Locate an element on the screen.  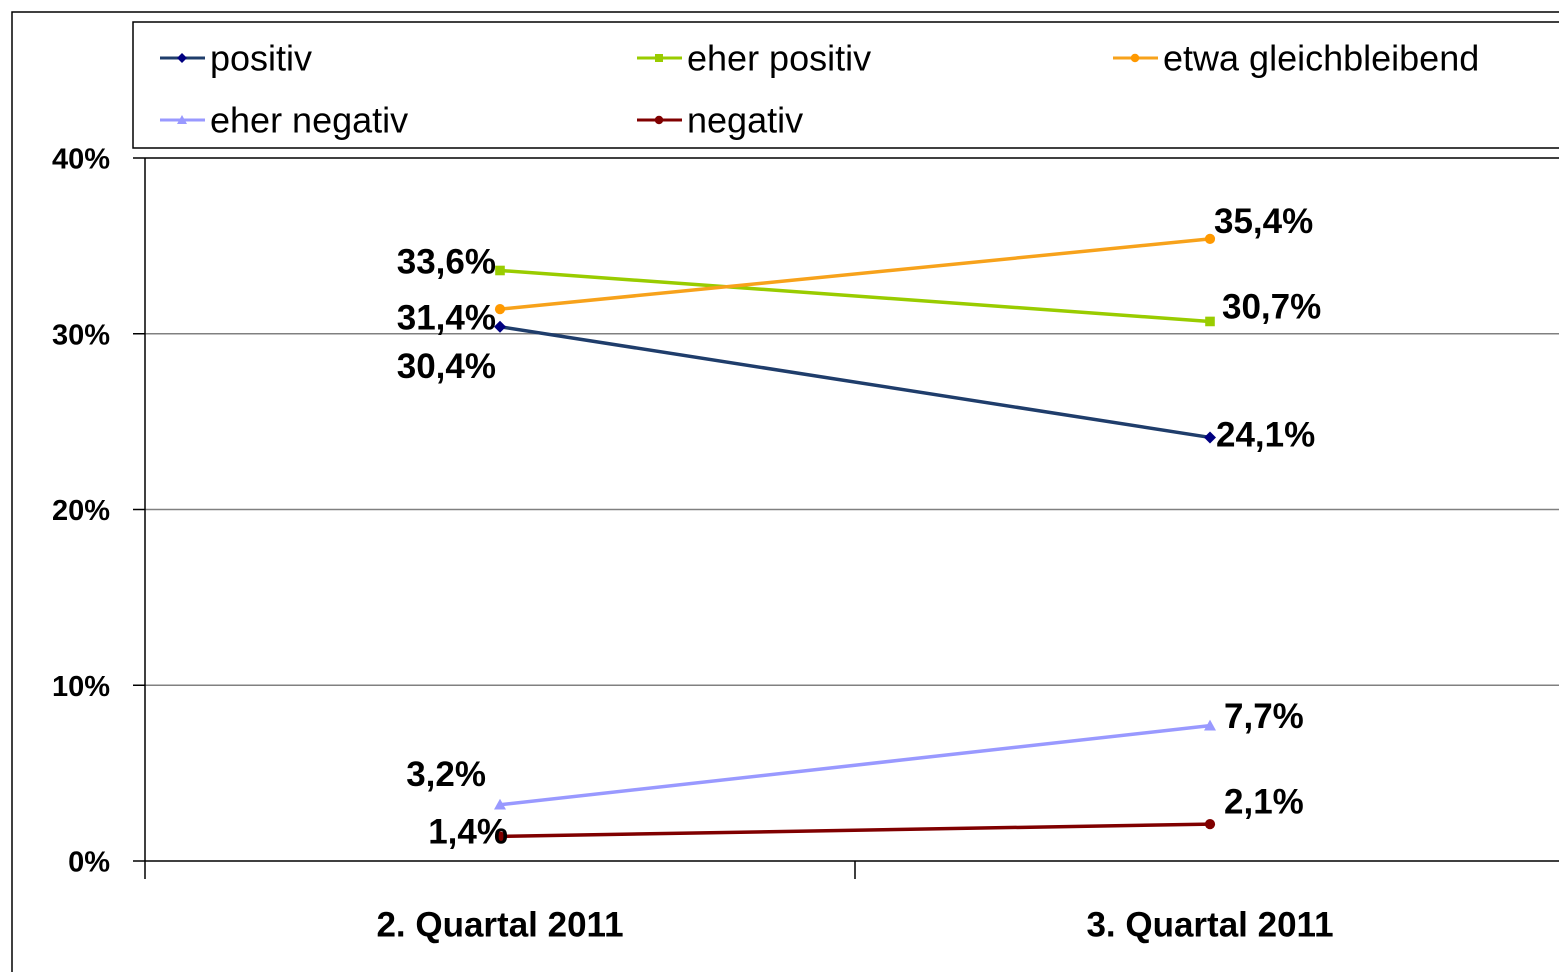
legend-label: eher positiv is located at coordinates (779, 58).